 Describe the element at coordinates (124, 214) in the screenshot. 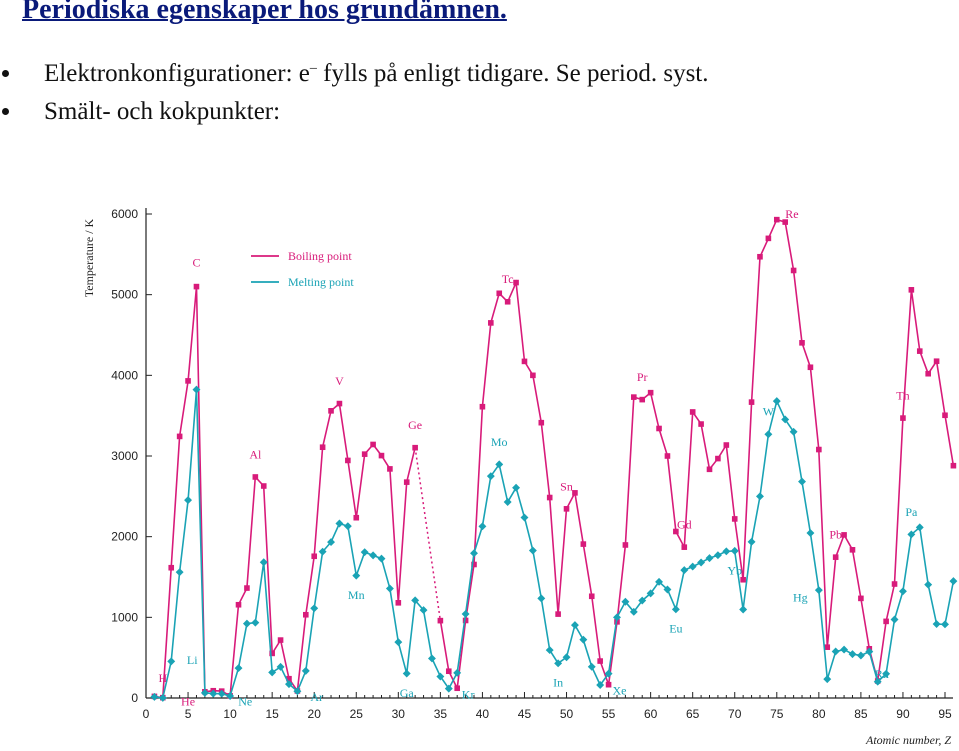

I see `y-tick-label: 6000` at that location.